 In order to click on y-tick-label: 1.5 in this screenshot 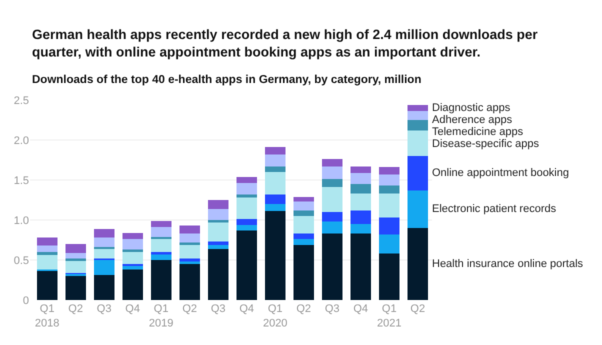, I will do `click(21, 180)`.